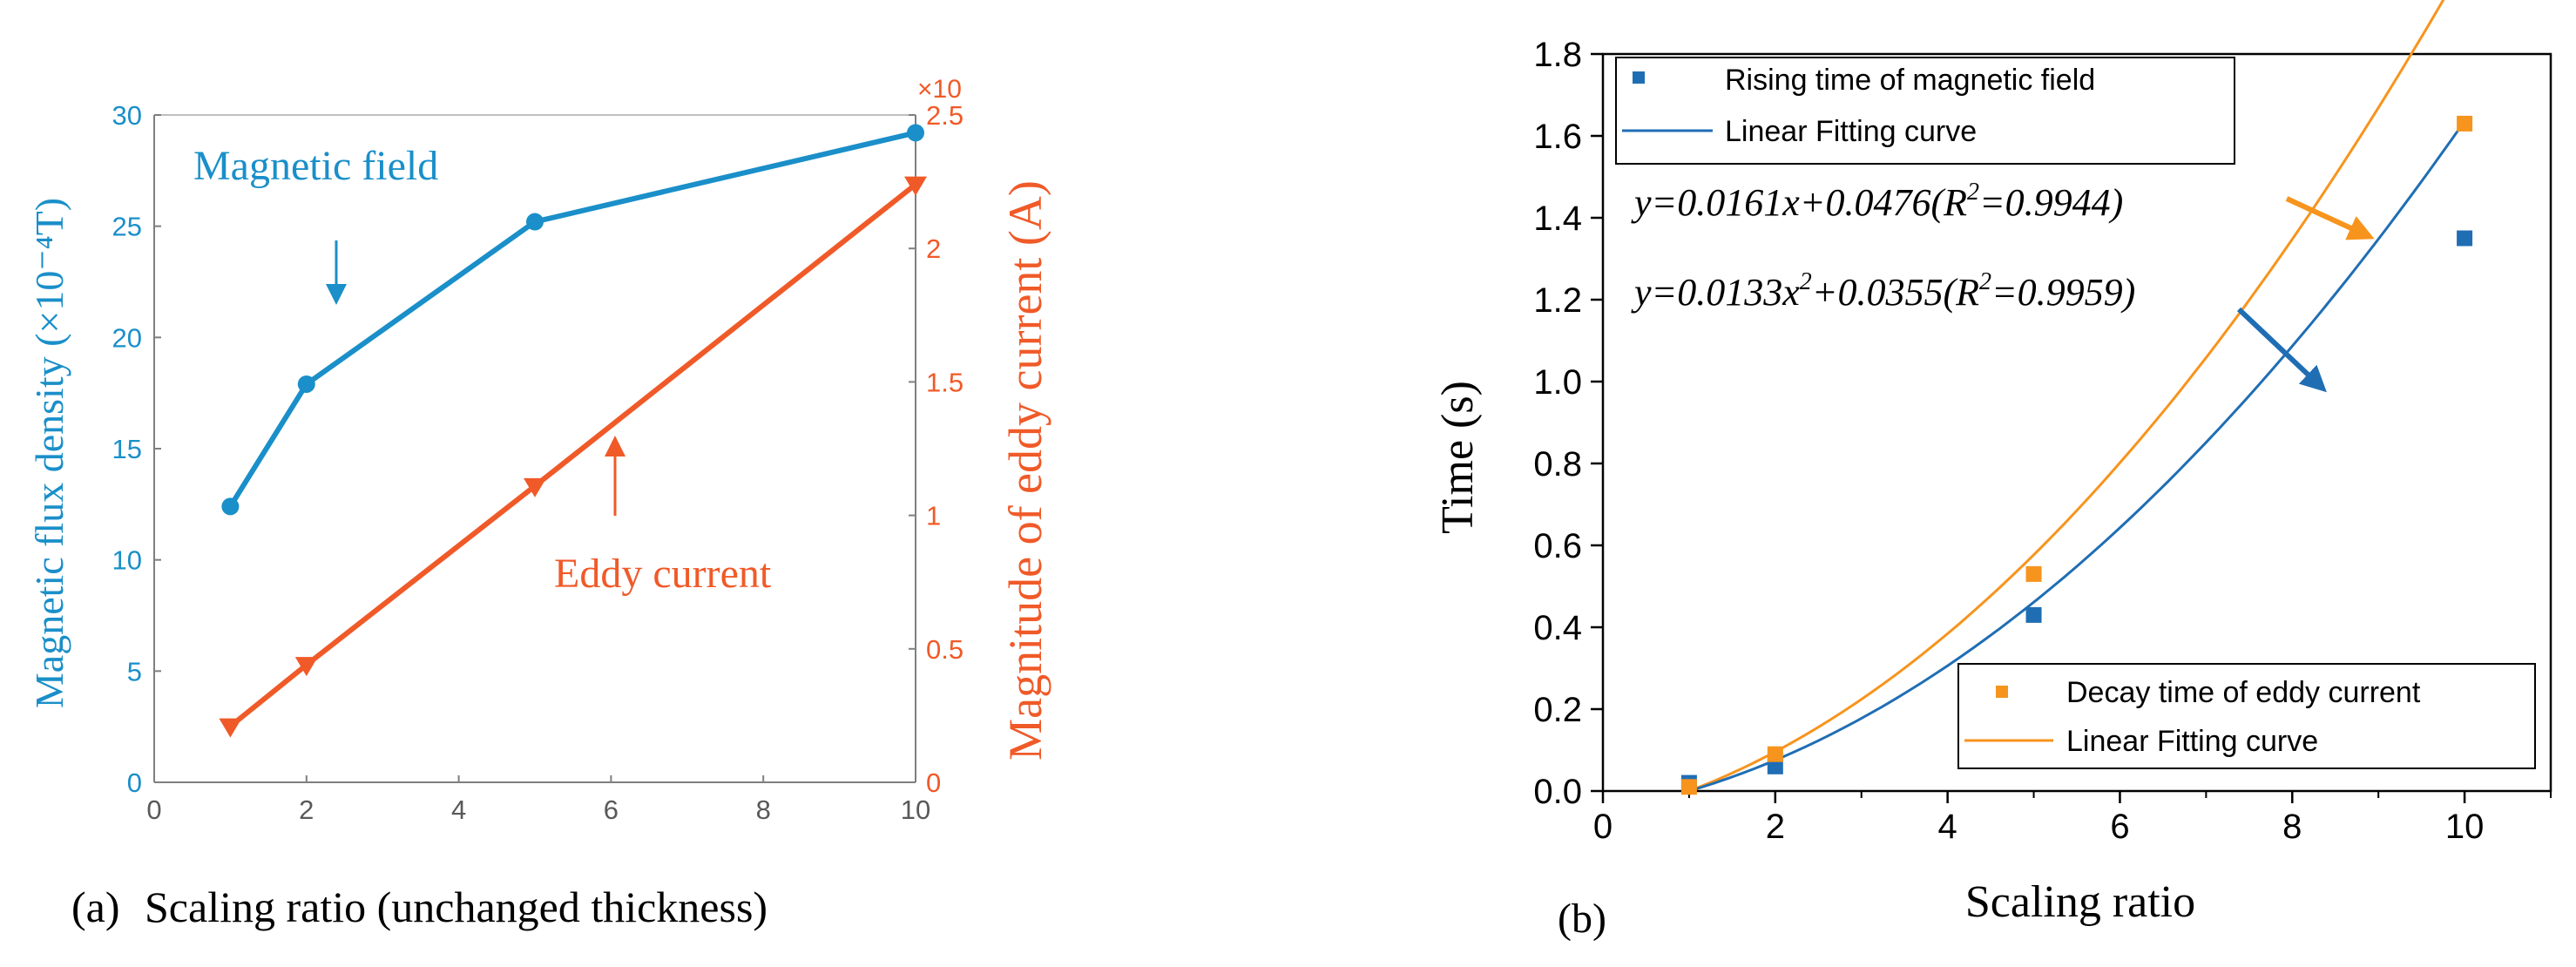  I want to click on chart-a-x-tick-label: 0, so click(153, 810).